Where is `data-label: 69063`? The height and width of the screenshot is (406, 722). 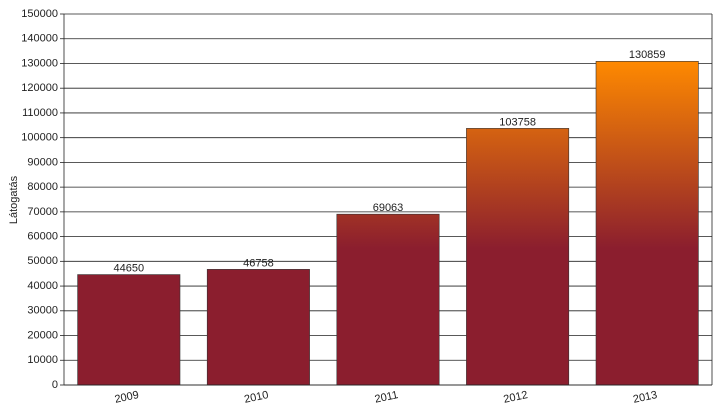 data-label: 69063 is located at coordinates (388, 208).